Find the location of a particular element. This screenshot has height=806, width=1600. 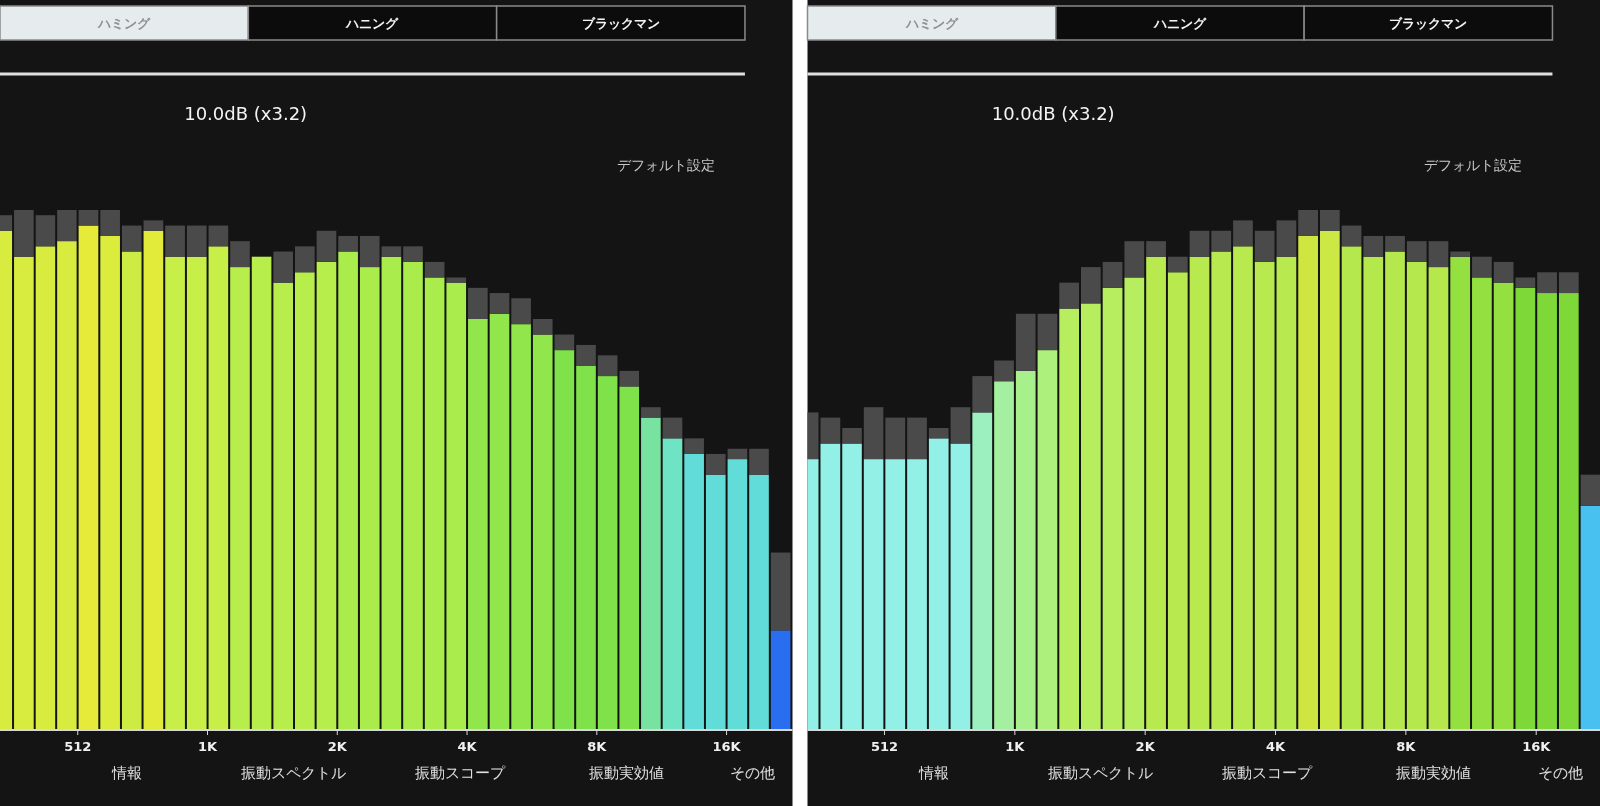

x-tick-label: 4K is located at coordinates (467, 746).